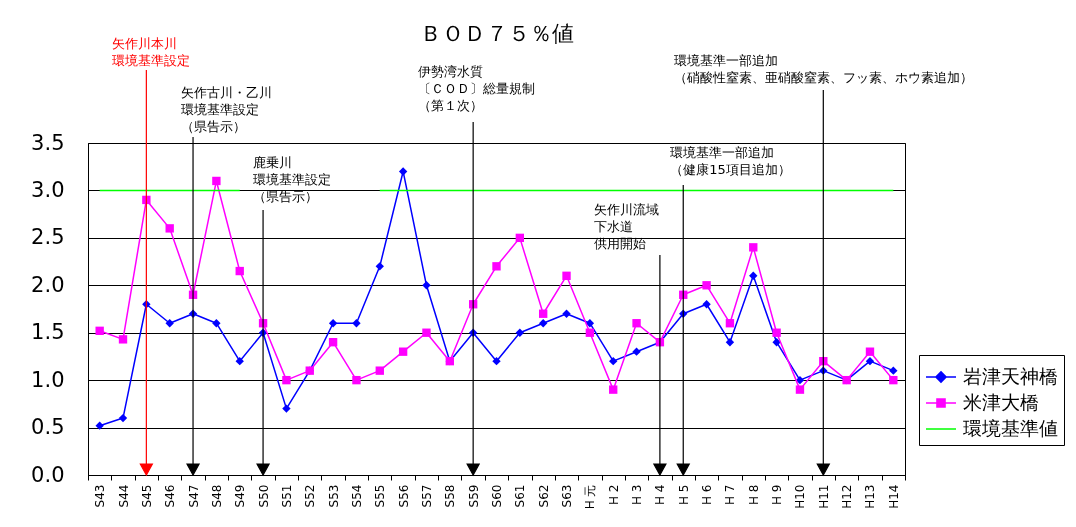 This screenshot has width=1076, height=527. I want to click on x-tick-label: S61, so click(520, 496).